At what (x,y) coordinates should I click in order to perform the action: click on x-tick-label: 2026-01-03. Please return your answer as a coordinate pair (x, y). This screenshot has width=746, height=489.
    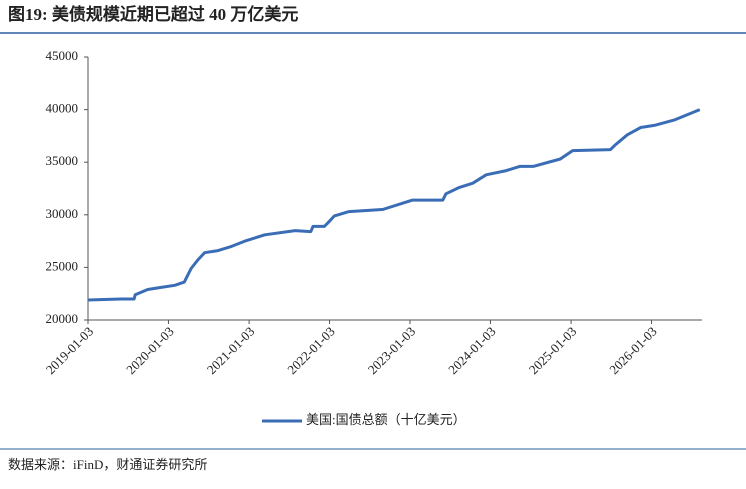
    Looking at the image, I should click on (633, 351).